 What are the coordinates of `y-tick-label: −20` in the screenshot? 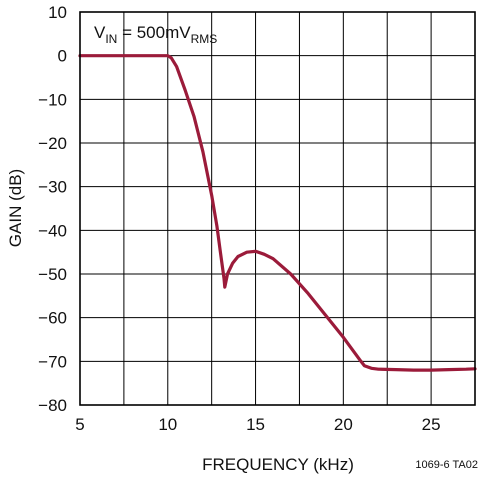 It's located at (52, 143).